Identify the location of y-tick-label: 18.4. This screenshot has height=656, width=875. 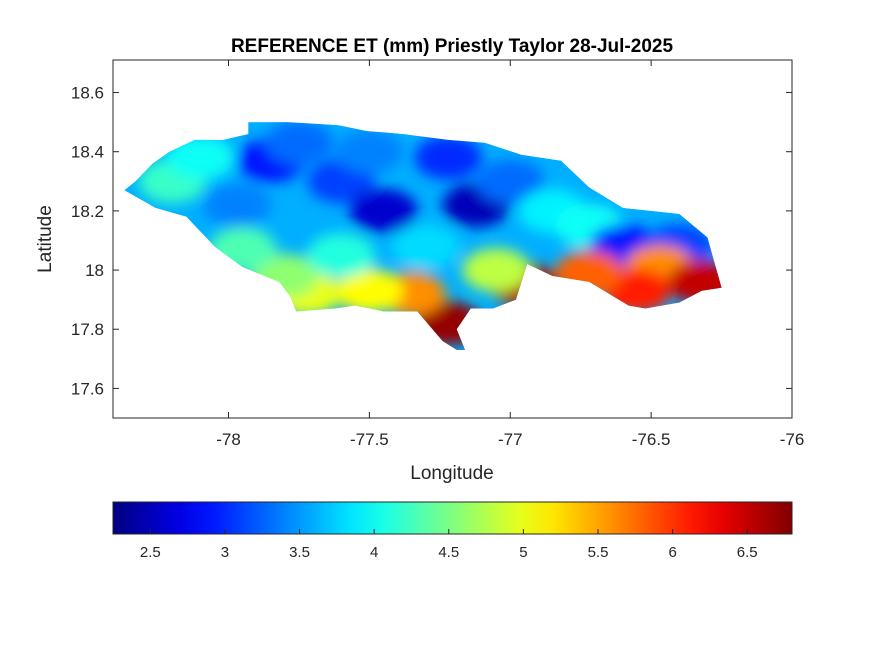
(87, 152).